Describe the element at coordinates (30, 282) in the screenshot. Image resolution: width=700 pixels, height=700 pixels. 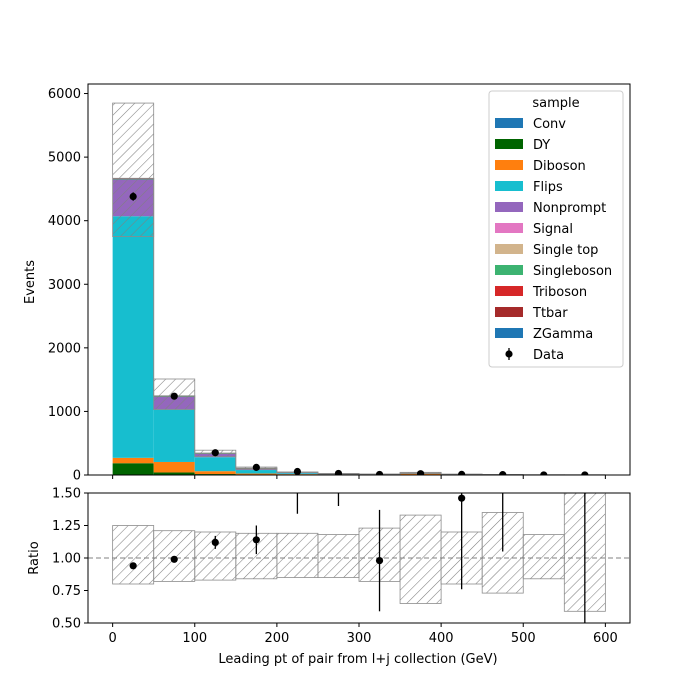
I see `main-y-axis-label: Events` at that location.